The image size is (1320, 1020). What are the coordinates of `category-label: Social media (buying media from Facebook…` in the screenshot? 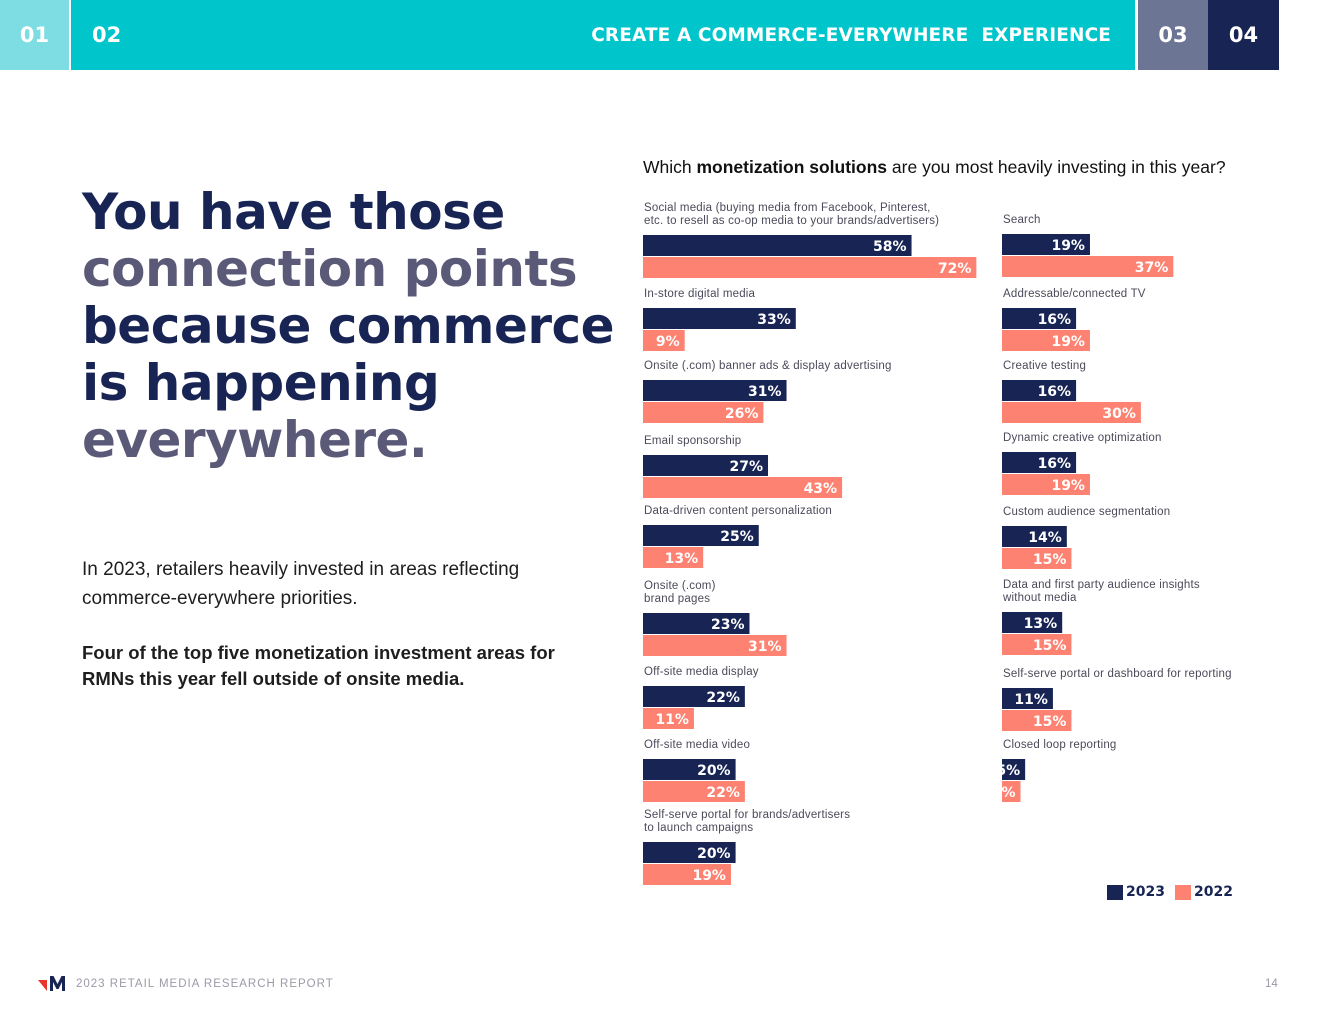 It's located at (791, 214).